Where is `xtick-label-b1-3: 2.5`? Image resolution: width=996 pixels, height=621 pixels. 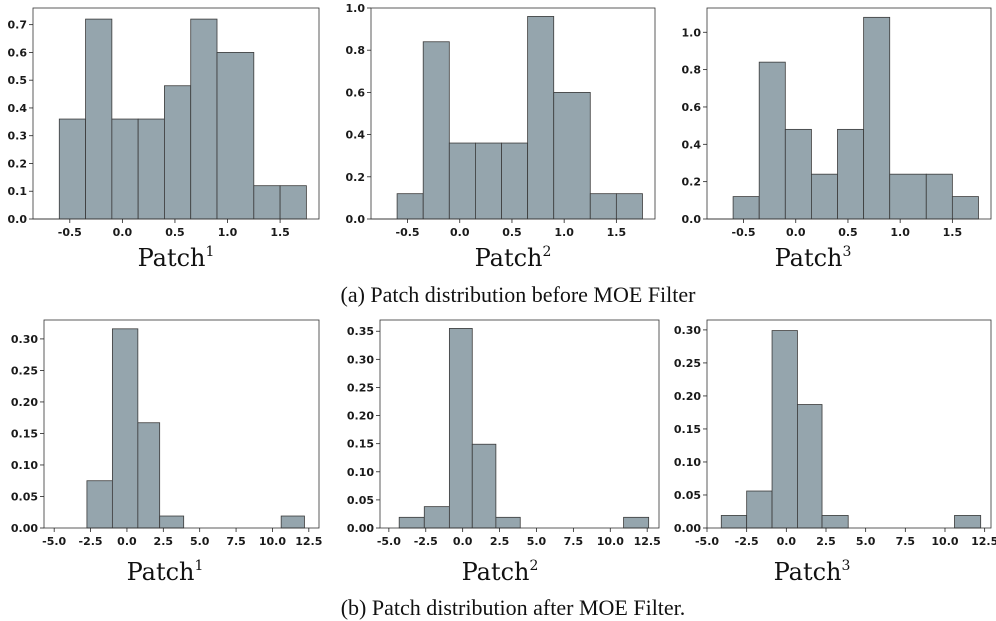
xtick-label-b1-3: 2.5 is located at coordinates (164, 541).